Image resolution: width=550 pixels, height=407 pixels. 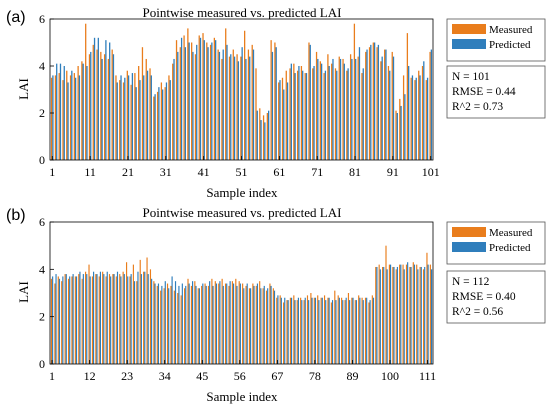 What do you see at coordinates (279, 172) in the screenshot?
I see `x-tick-label: 61` at bounding box center [279, 172].